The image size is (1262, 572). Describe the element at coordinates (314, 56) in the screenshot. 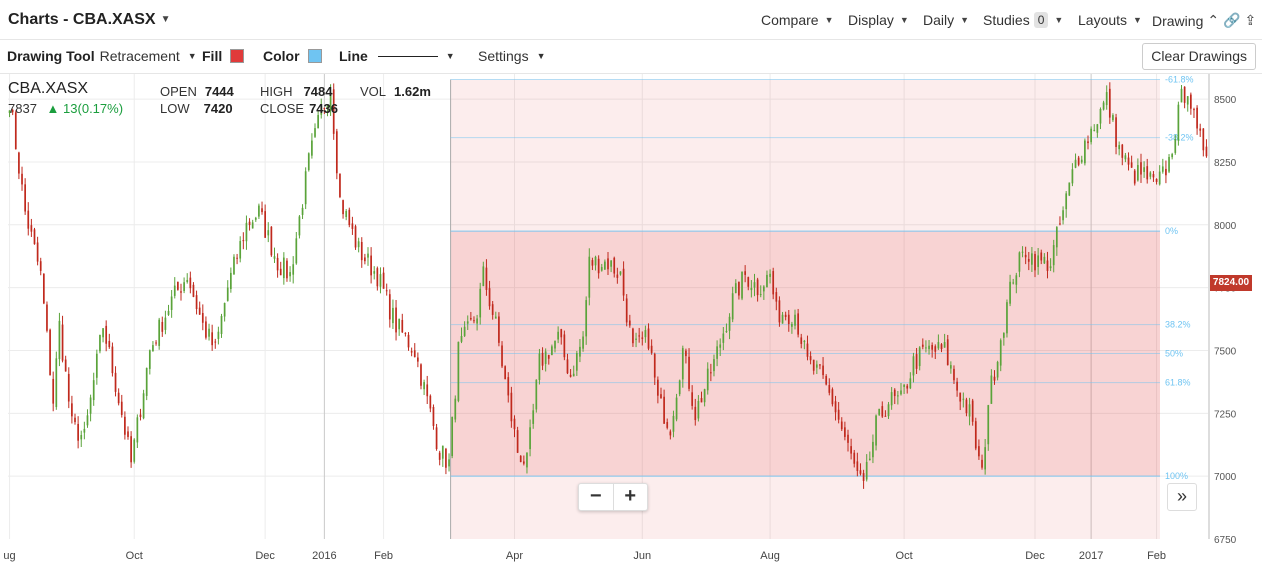

I see `line-color-swatch` at that location.